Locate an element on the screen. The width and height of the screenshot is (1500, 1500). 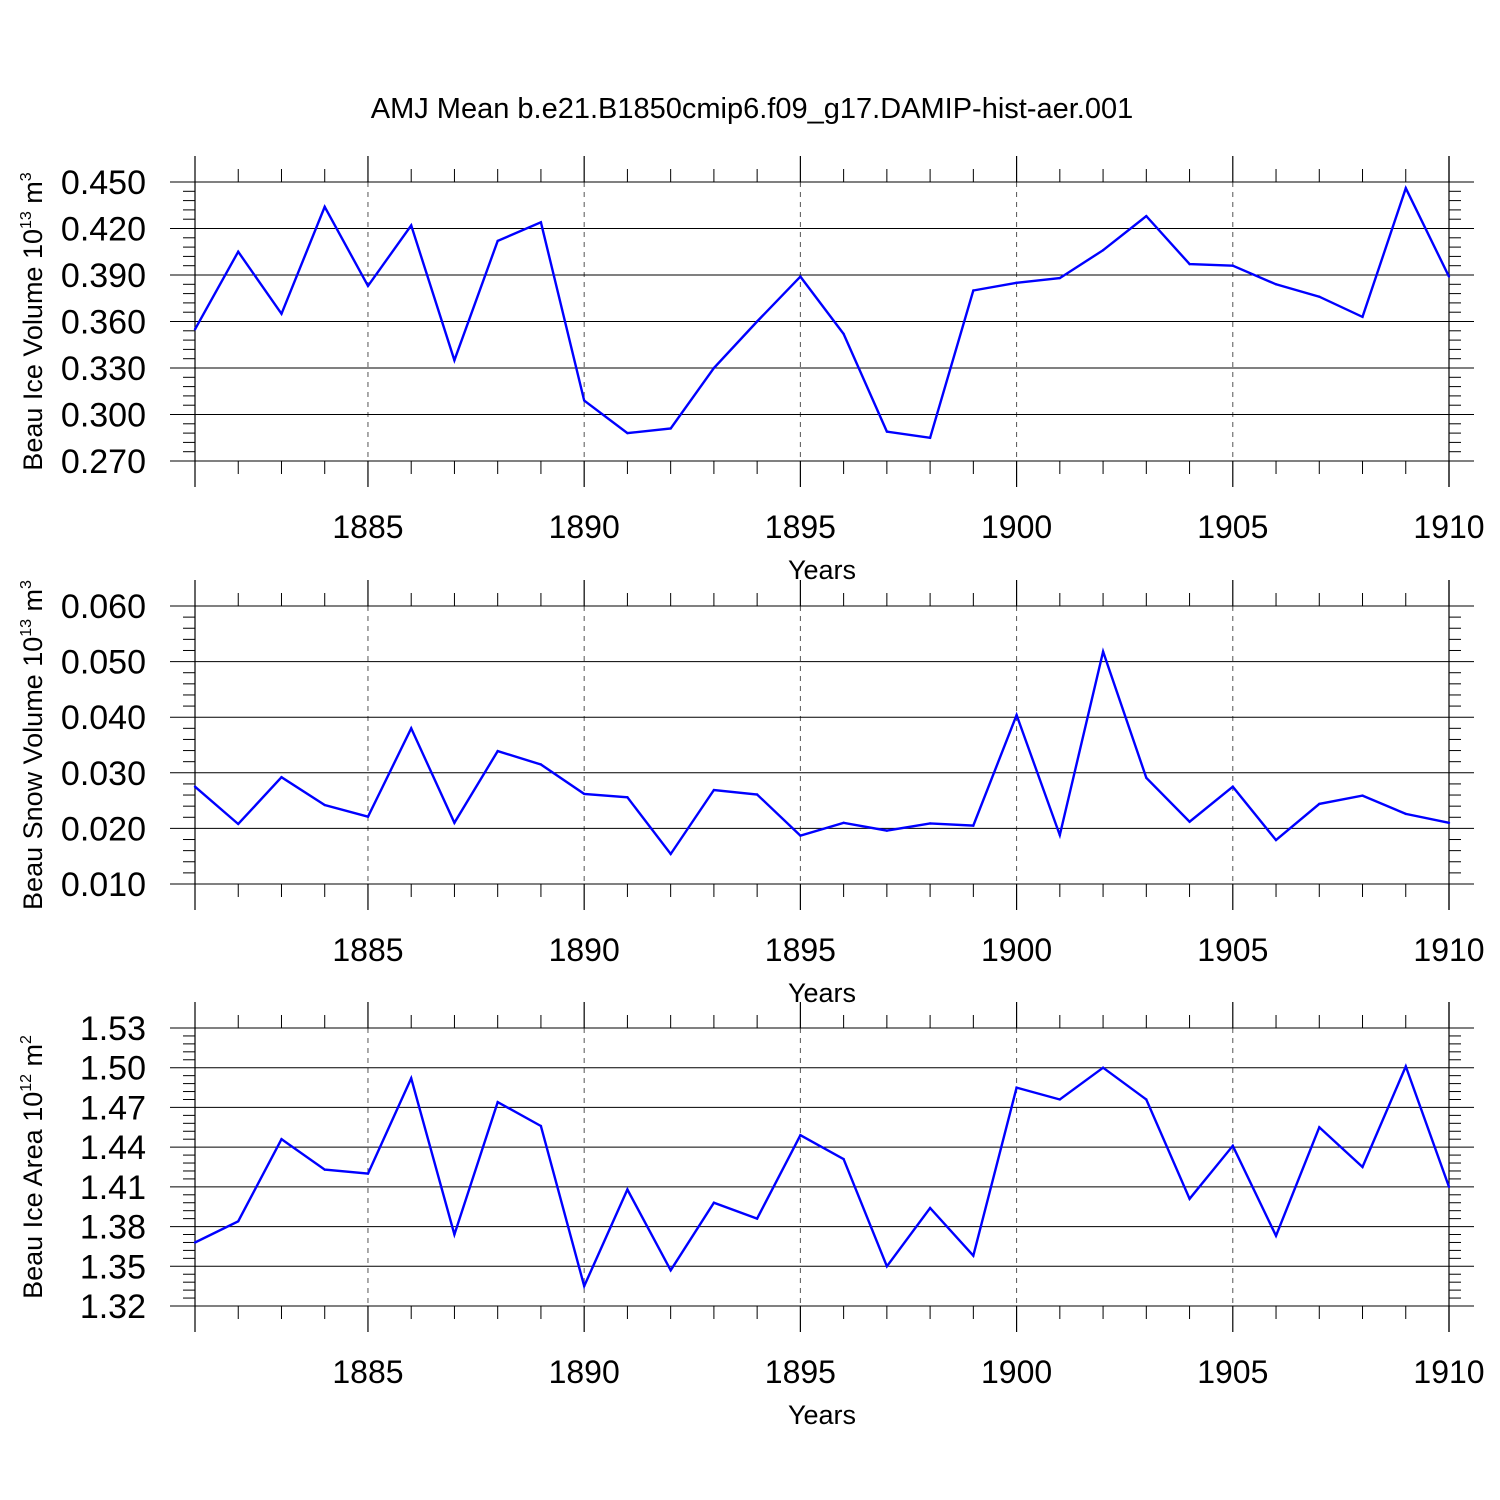
y-tick-label: 1.47 is located at coordinates (113, 1108).